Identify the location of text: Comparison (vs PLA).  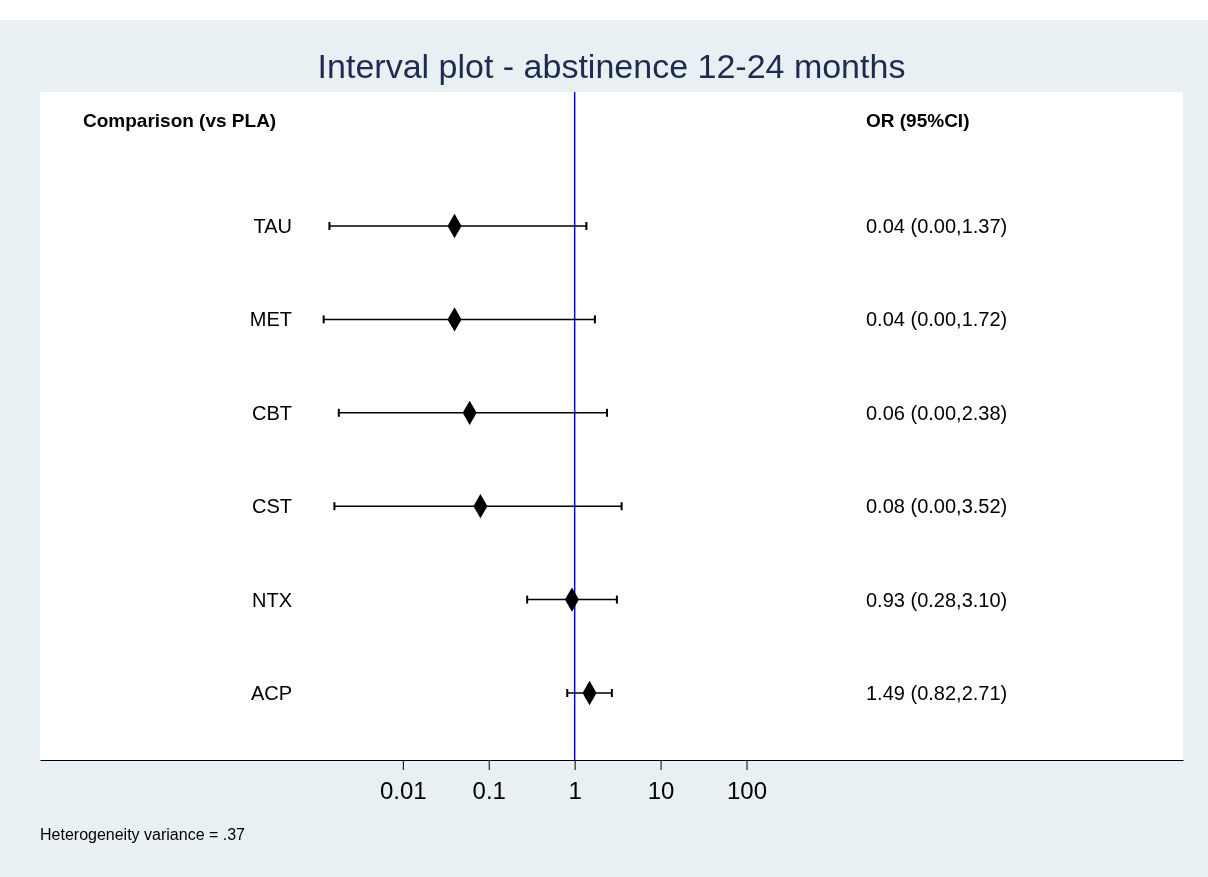
(180, 120).